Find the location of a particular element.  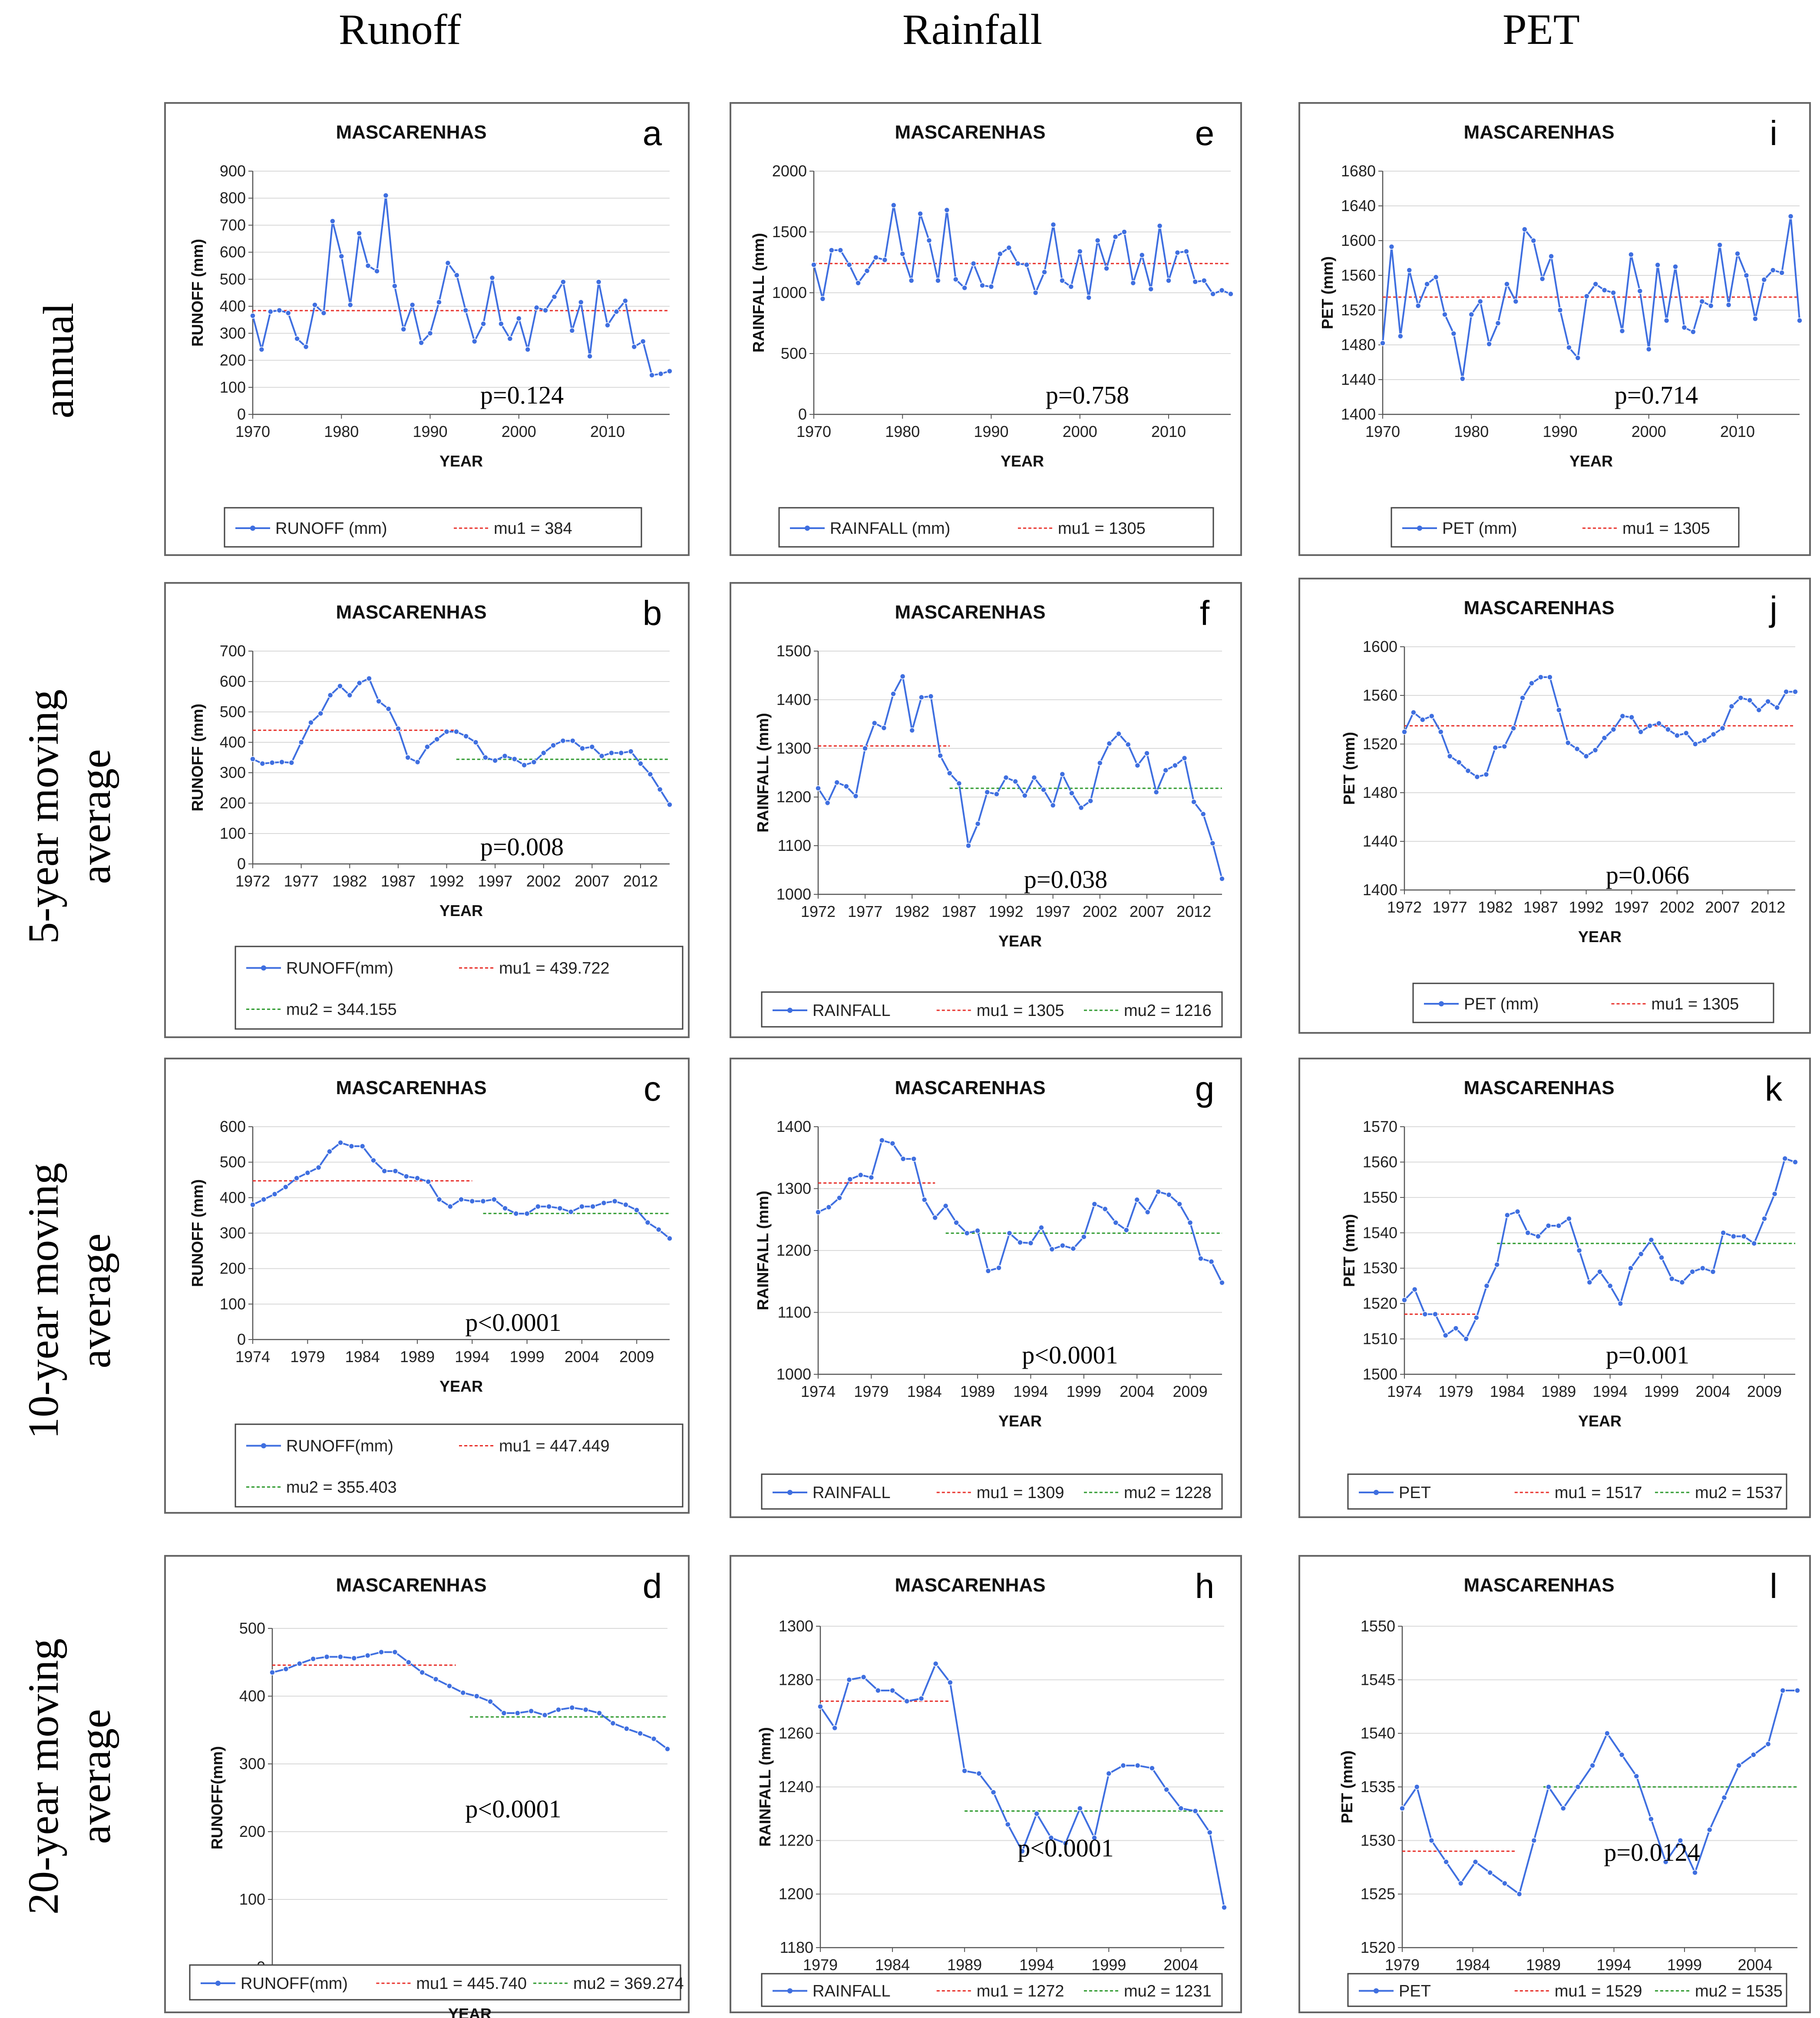

chart-l-legend-label-2: mu2 = 1535 is located at coordinates (1739, 1991).